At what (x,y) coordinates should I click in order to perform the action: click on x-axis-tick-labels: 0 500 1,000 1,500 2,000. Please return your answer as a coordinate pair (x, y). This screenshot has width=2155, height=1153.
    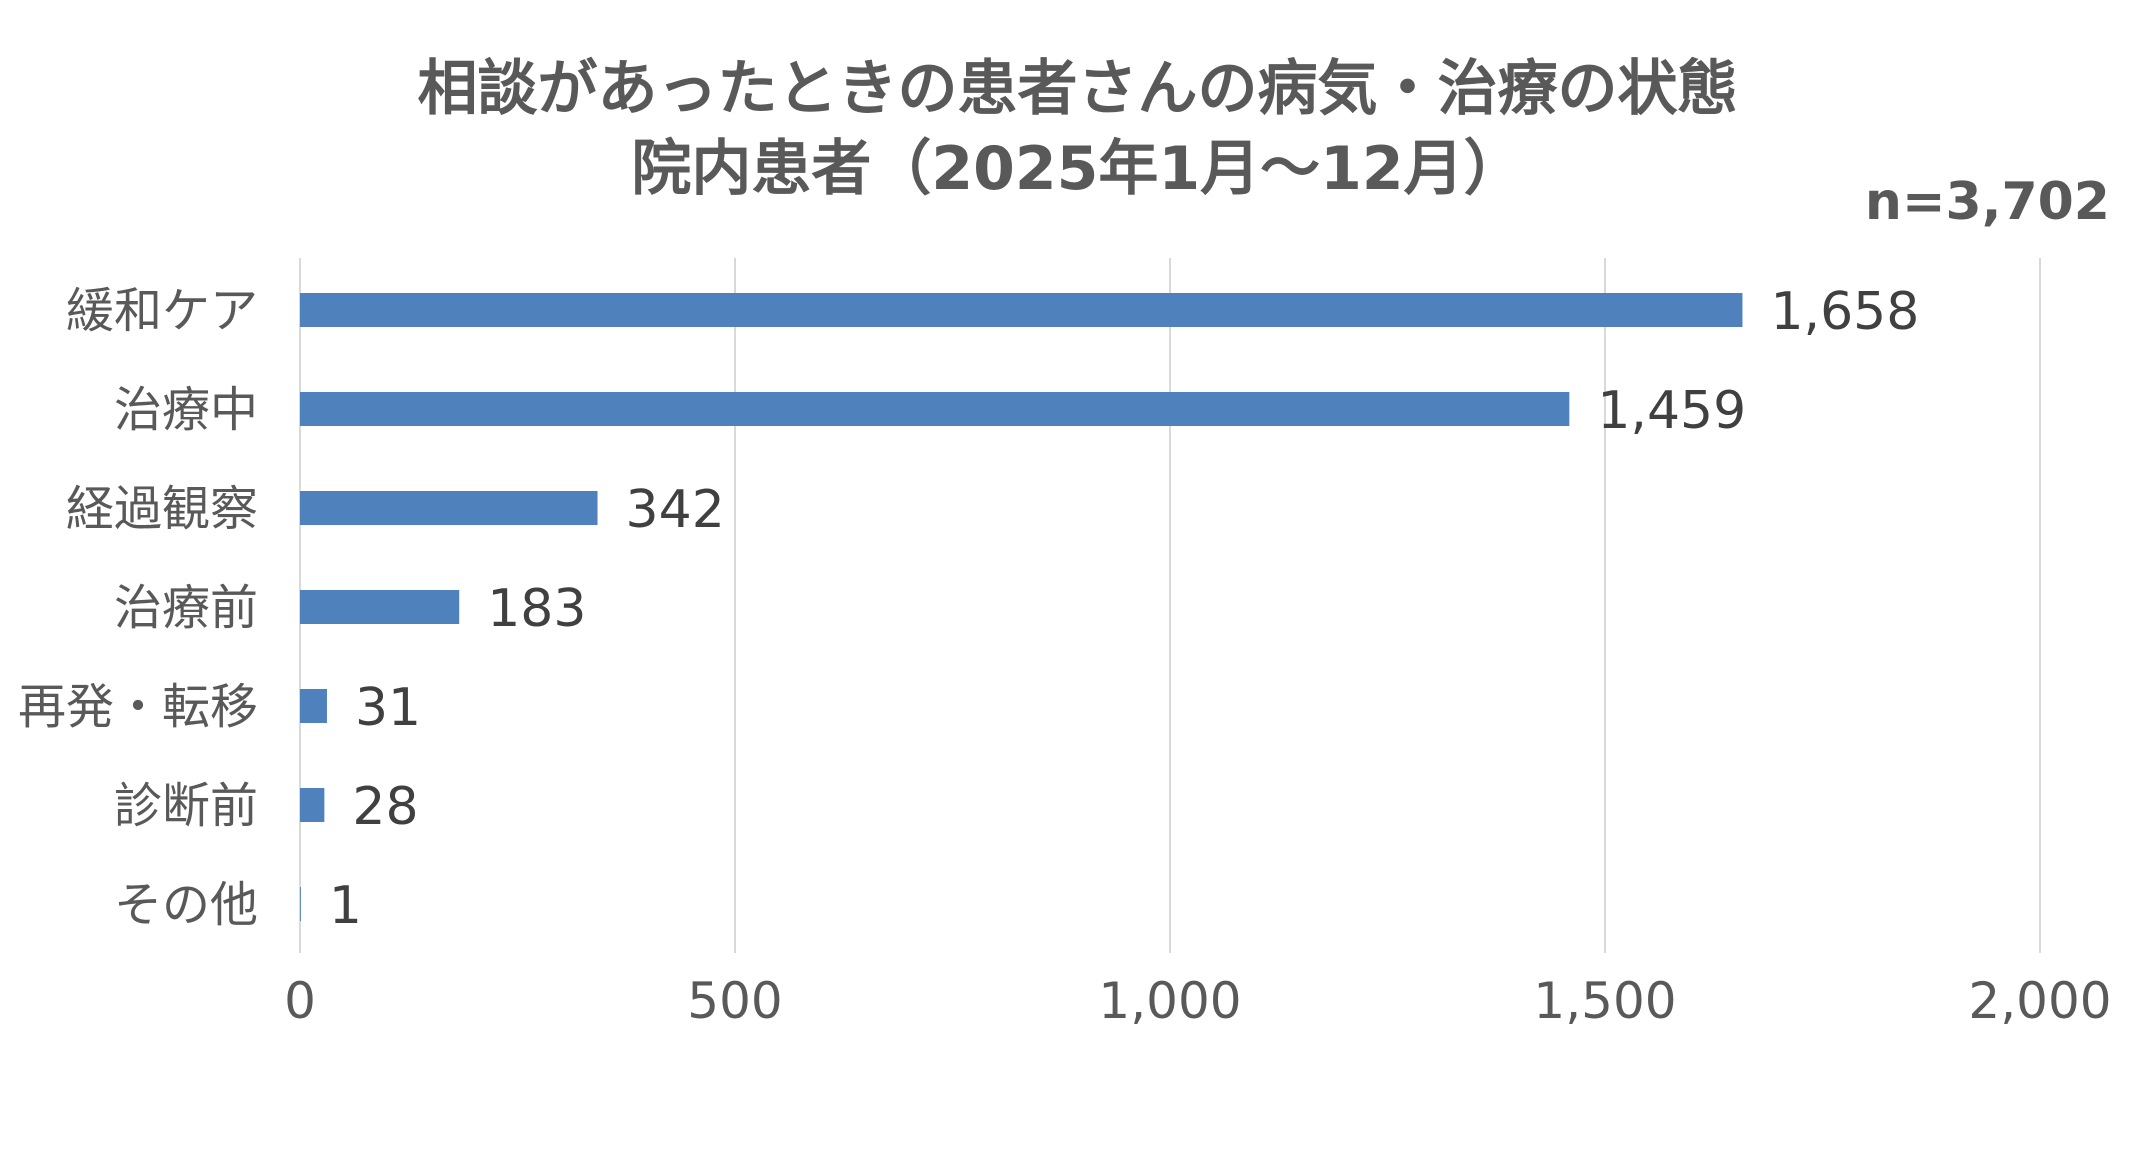
    Looking at the image, I should click on (1197, 1001).